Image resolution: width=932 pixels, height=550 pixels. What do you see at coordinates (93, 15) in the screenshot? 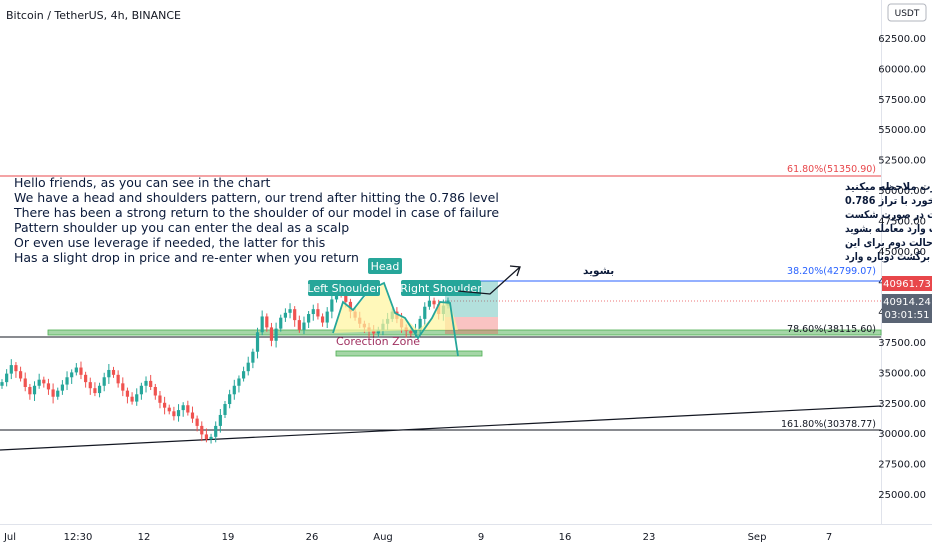
I see `chart-title: Bitcoin / TetherUS, 4h, BINANCE` at bounding box center [93, 15].